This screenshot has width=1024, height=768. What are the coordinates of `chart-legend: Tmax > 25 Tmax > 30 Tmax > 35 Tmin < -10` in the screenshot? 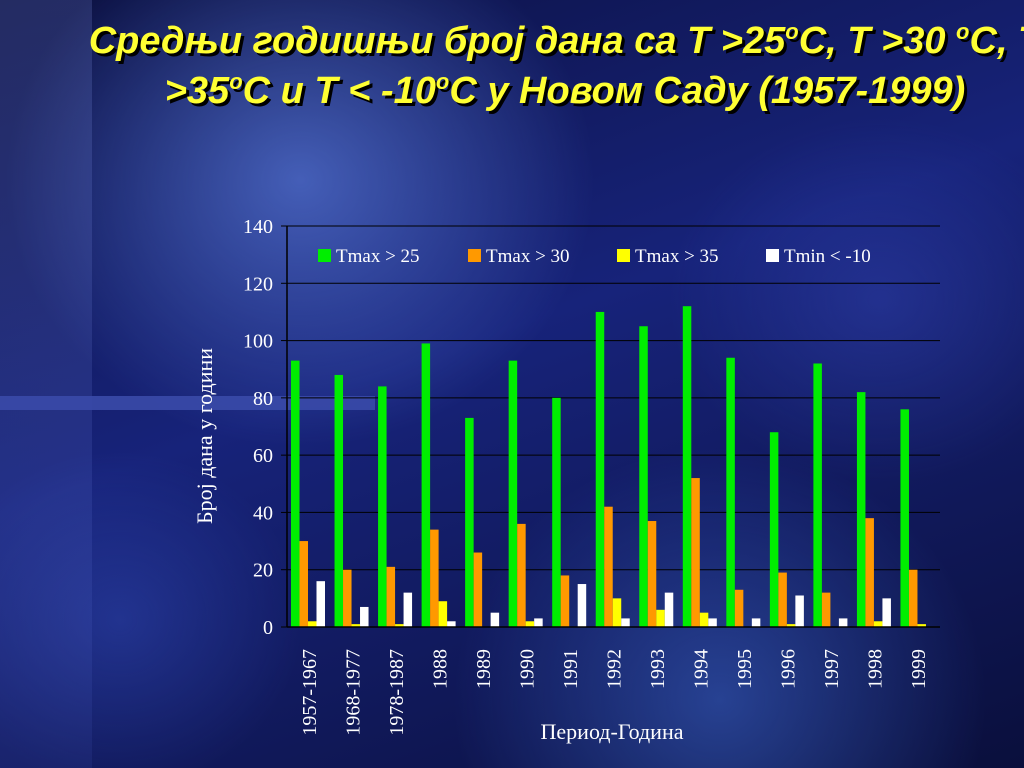 It's located at (594, 256).